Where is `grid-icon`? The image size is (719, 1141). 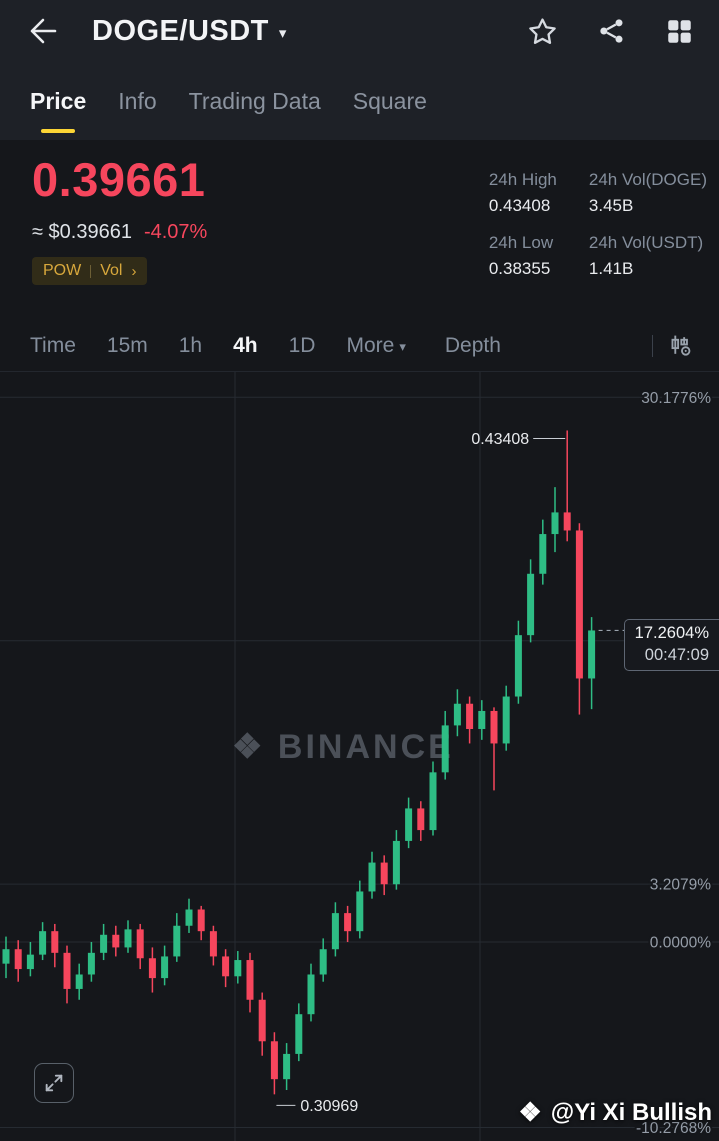 grid-icon is located at coordinates (679, 31).